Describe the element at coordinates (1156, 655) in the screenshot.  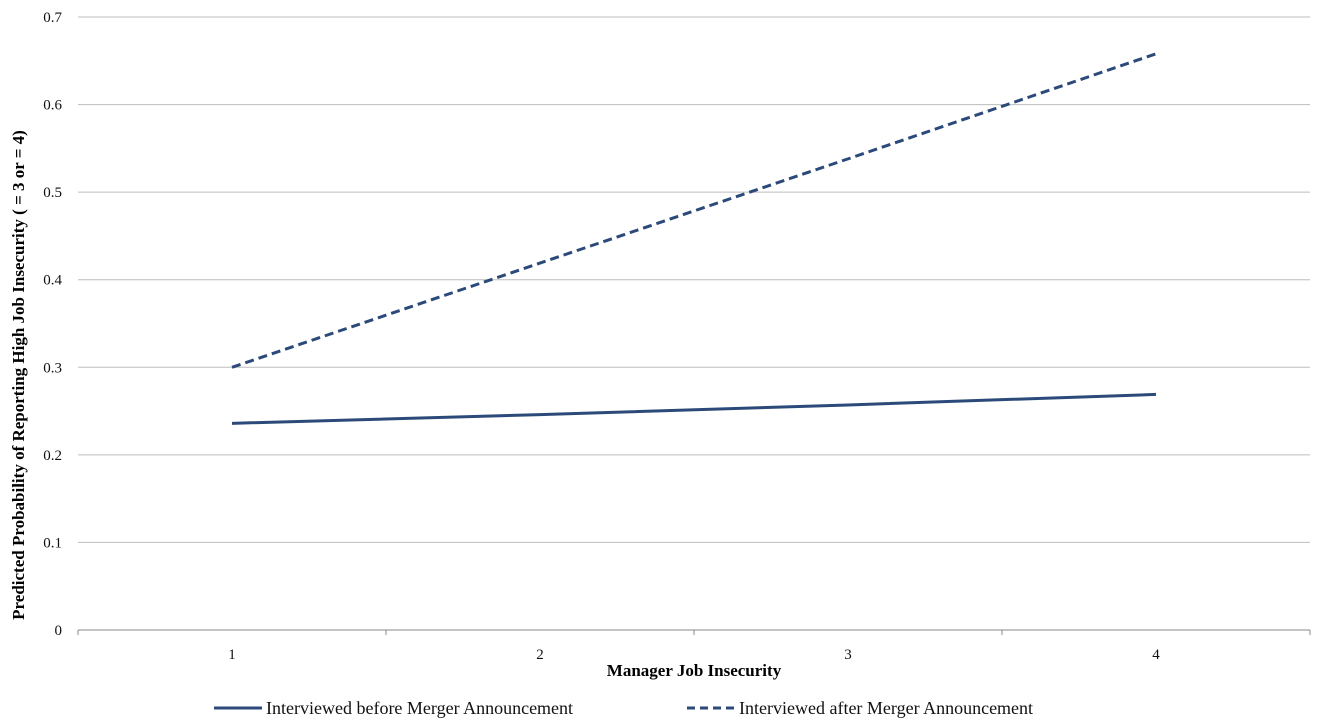
I see `x-tick-label: 4` at that location.